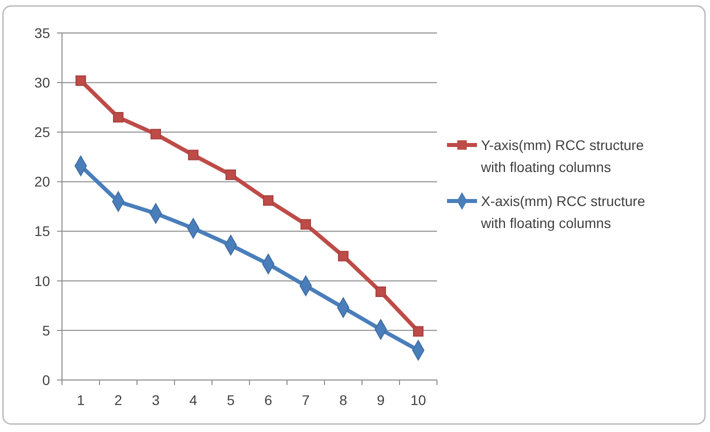 Image resolution: width=710 pixels, height=432 pixels. What do you see at coordinates (46, 380) in the screenshot?
I see `y-tick-label: 0` at bounding box center [46, 380].